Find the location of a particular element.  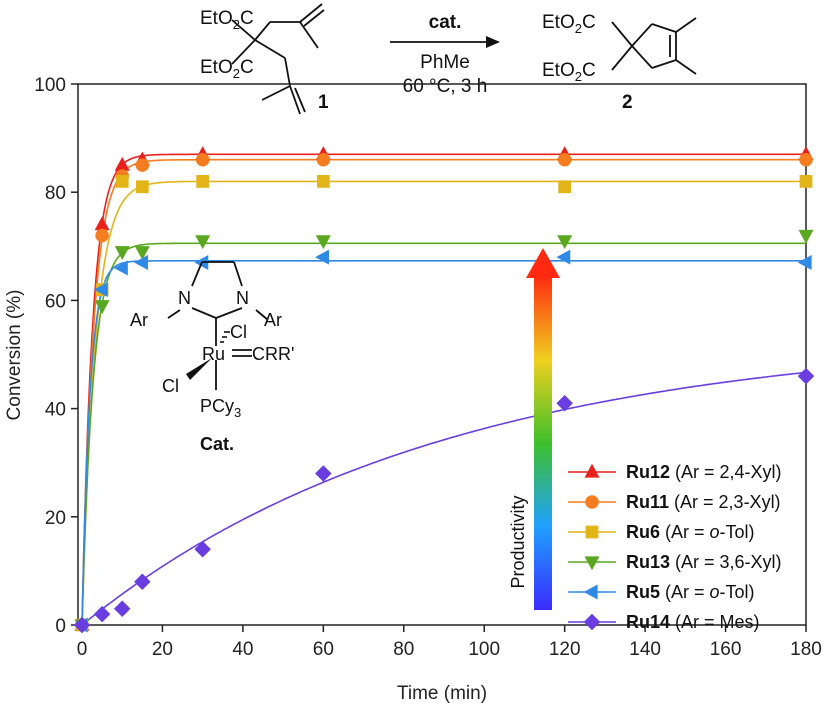

y-tick-label: 0 is located at coordinates (60, 626).